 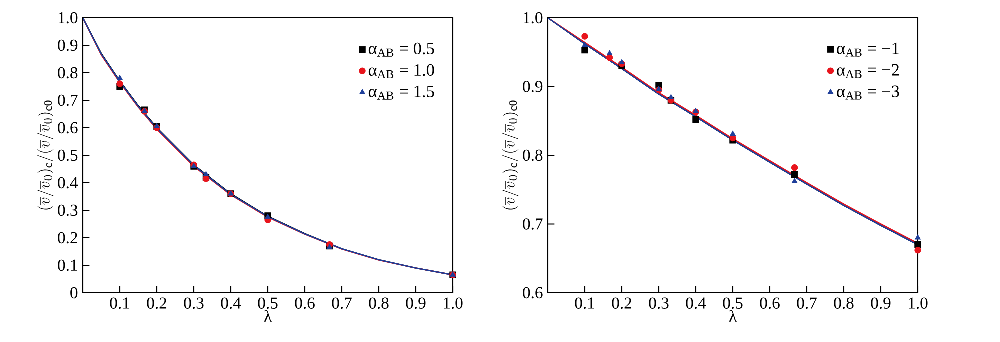 What do you see at coordinates (68, 238) in the screenshot?
I see `y-tick-label: 0.2` at bounding box center [68, 238].